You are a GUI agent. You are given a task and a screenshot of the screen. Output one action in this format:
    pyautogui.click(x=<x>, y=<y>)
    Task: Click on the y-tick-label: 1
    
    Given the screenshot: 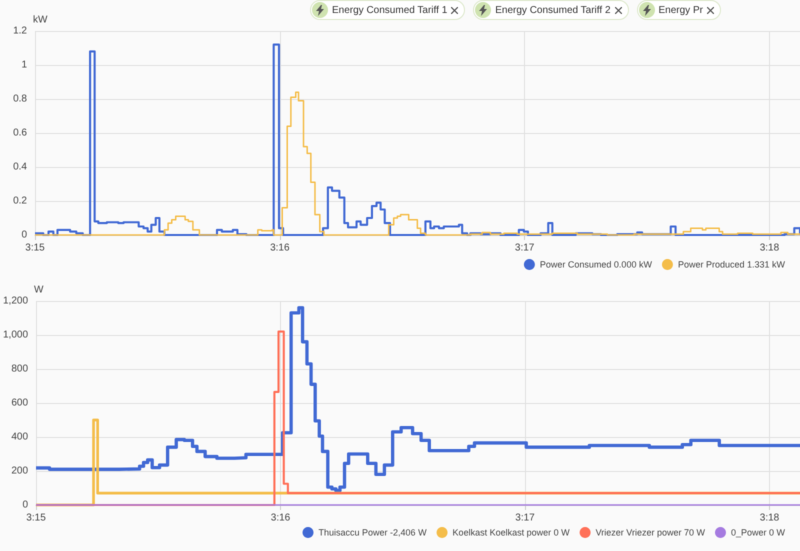 What is the action you would take?
    pyautogui.click(x=24, y=65)
    